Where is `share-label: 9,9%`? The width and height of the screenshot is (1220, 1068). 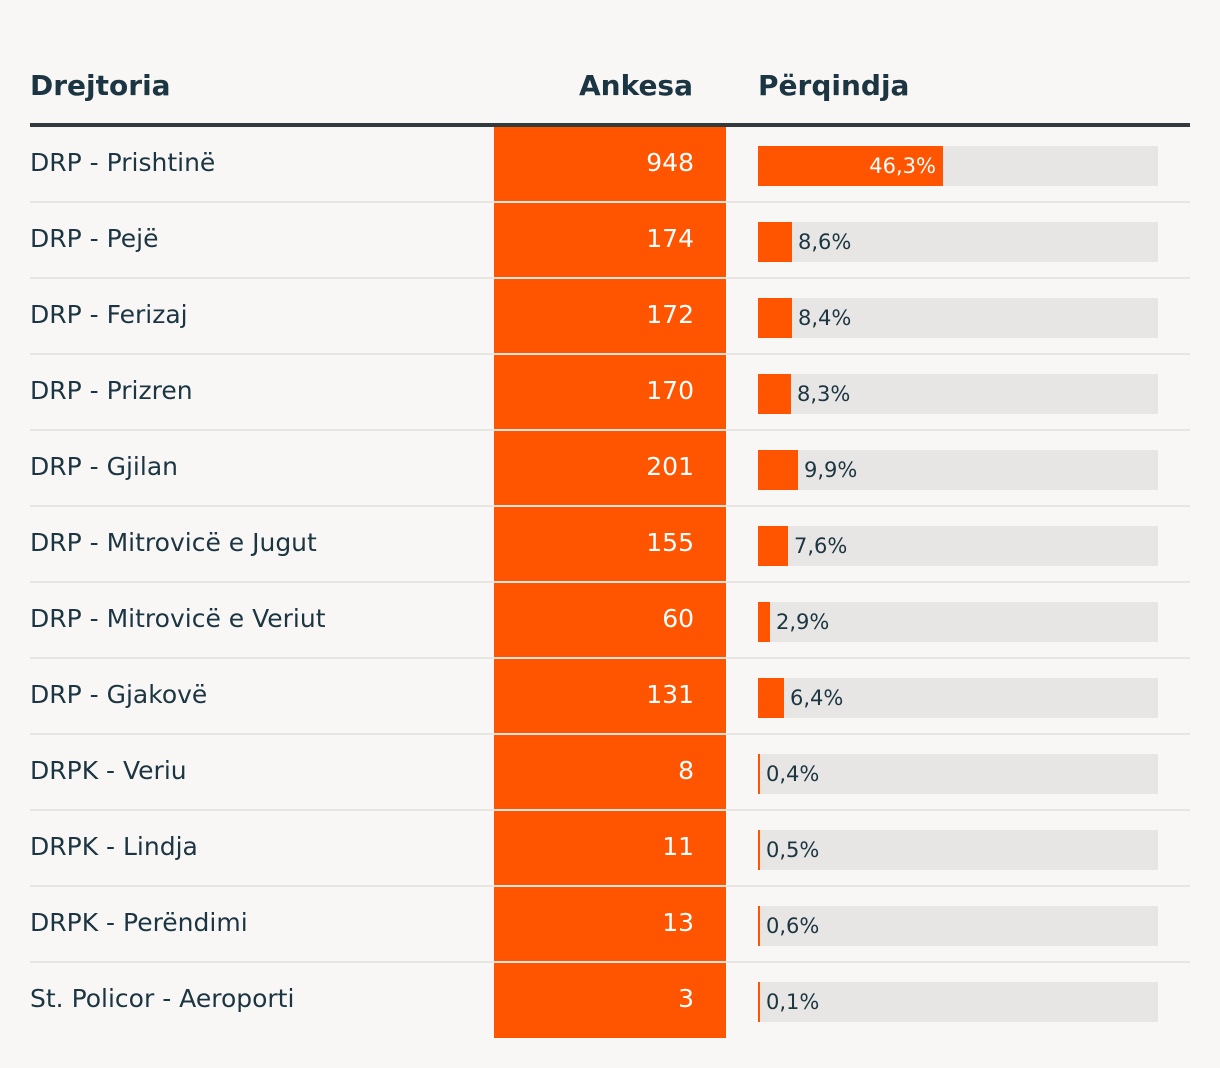
share-label: 9,9% is located at coordinates (831, 470).